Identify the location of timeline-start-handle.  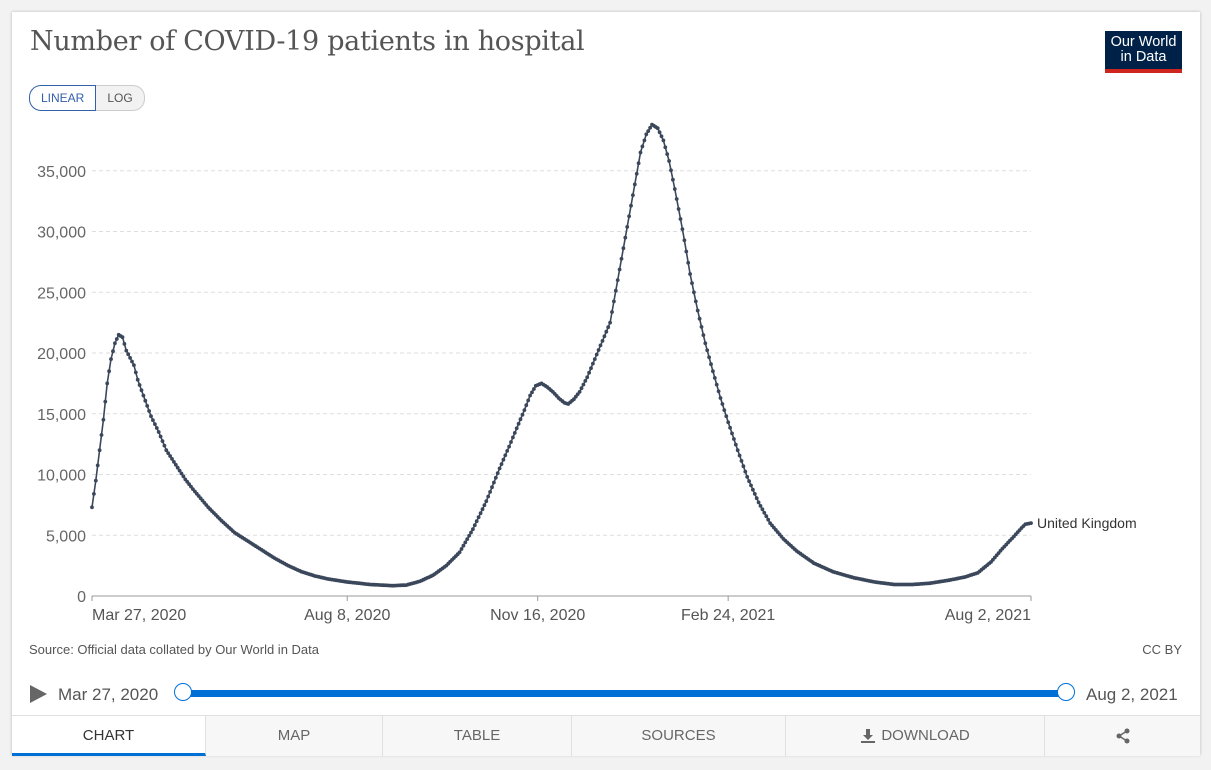
(183, 692).